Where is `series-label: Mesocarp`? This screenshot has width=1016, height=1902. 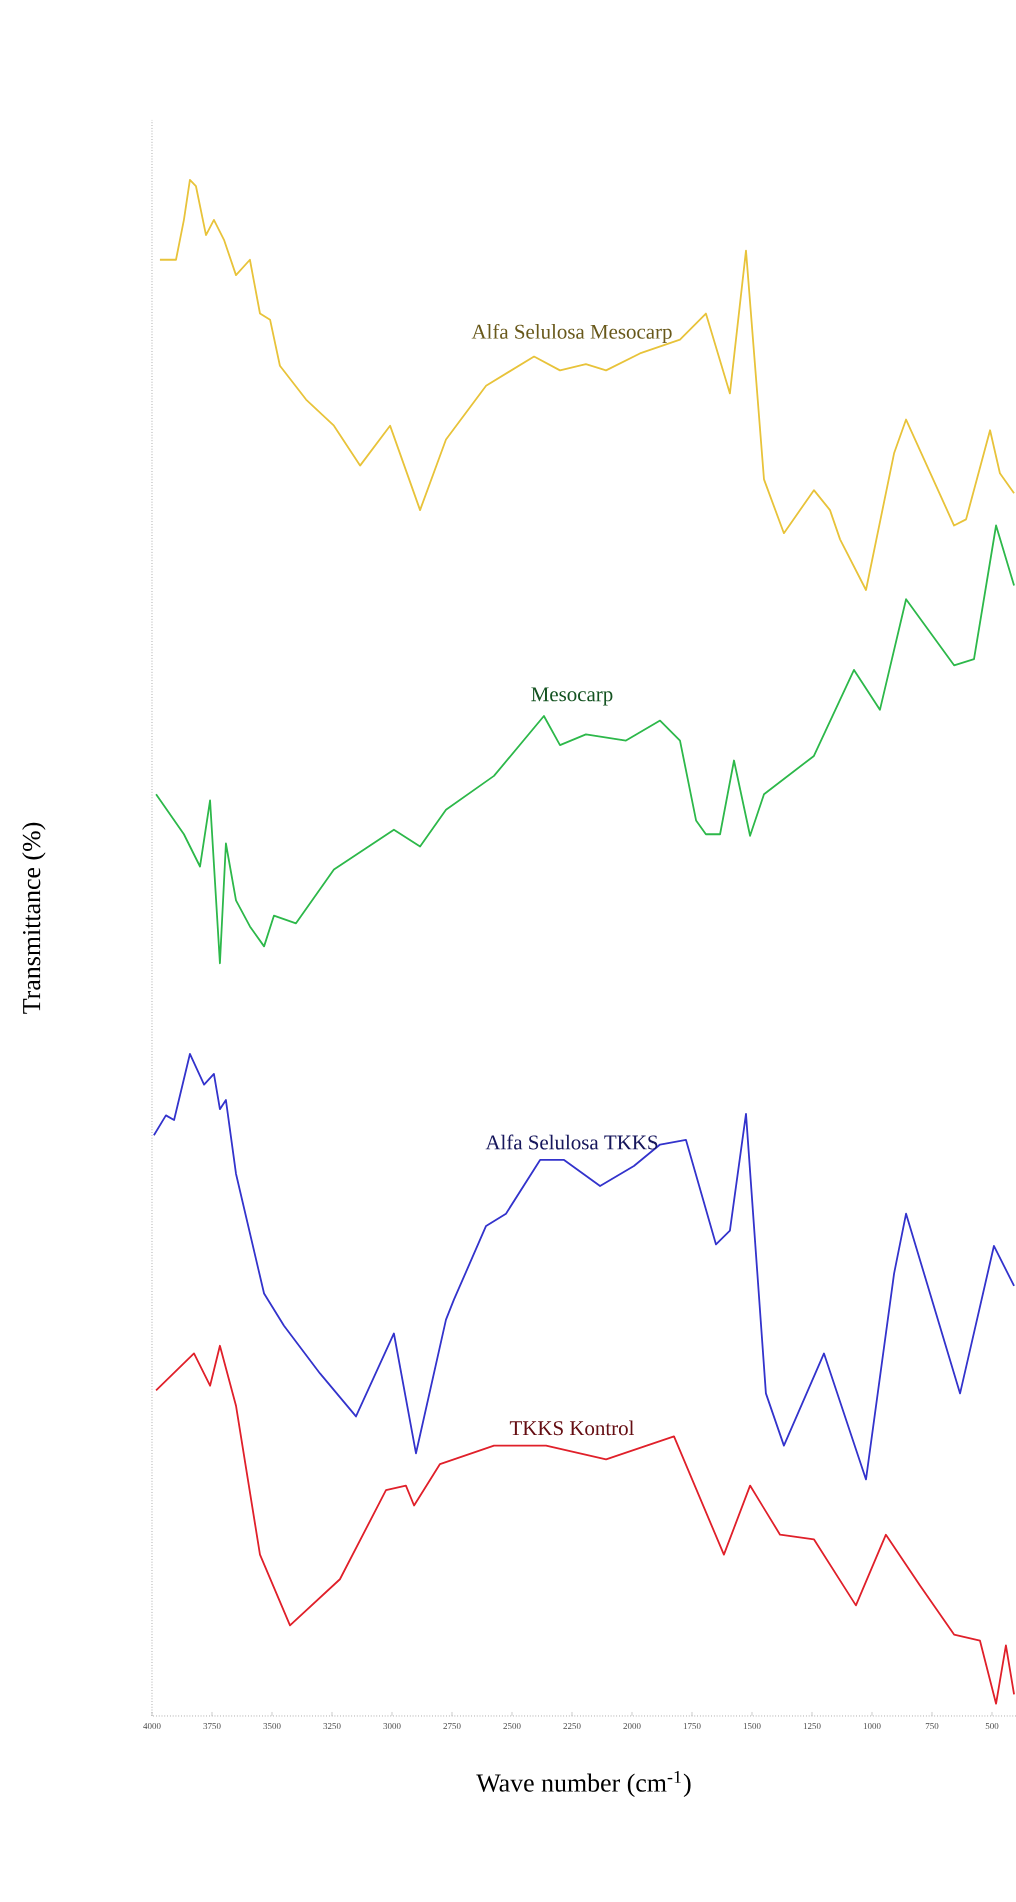
series-label: Mesocarp is located at coordinates (572, 696).